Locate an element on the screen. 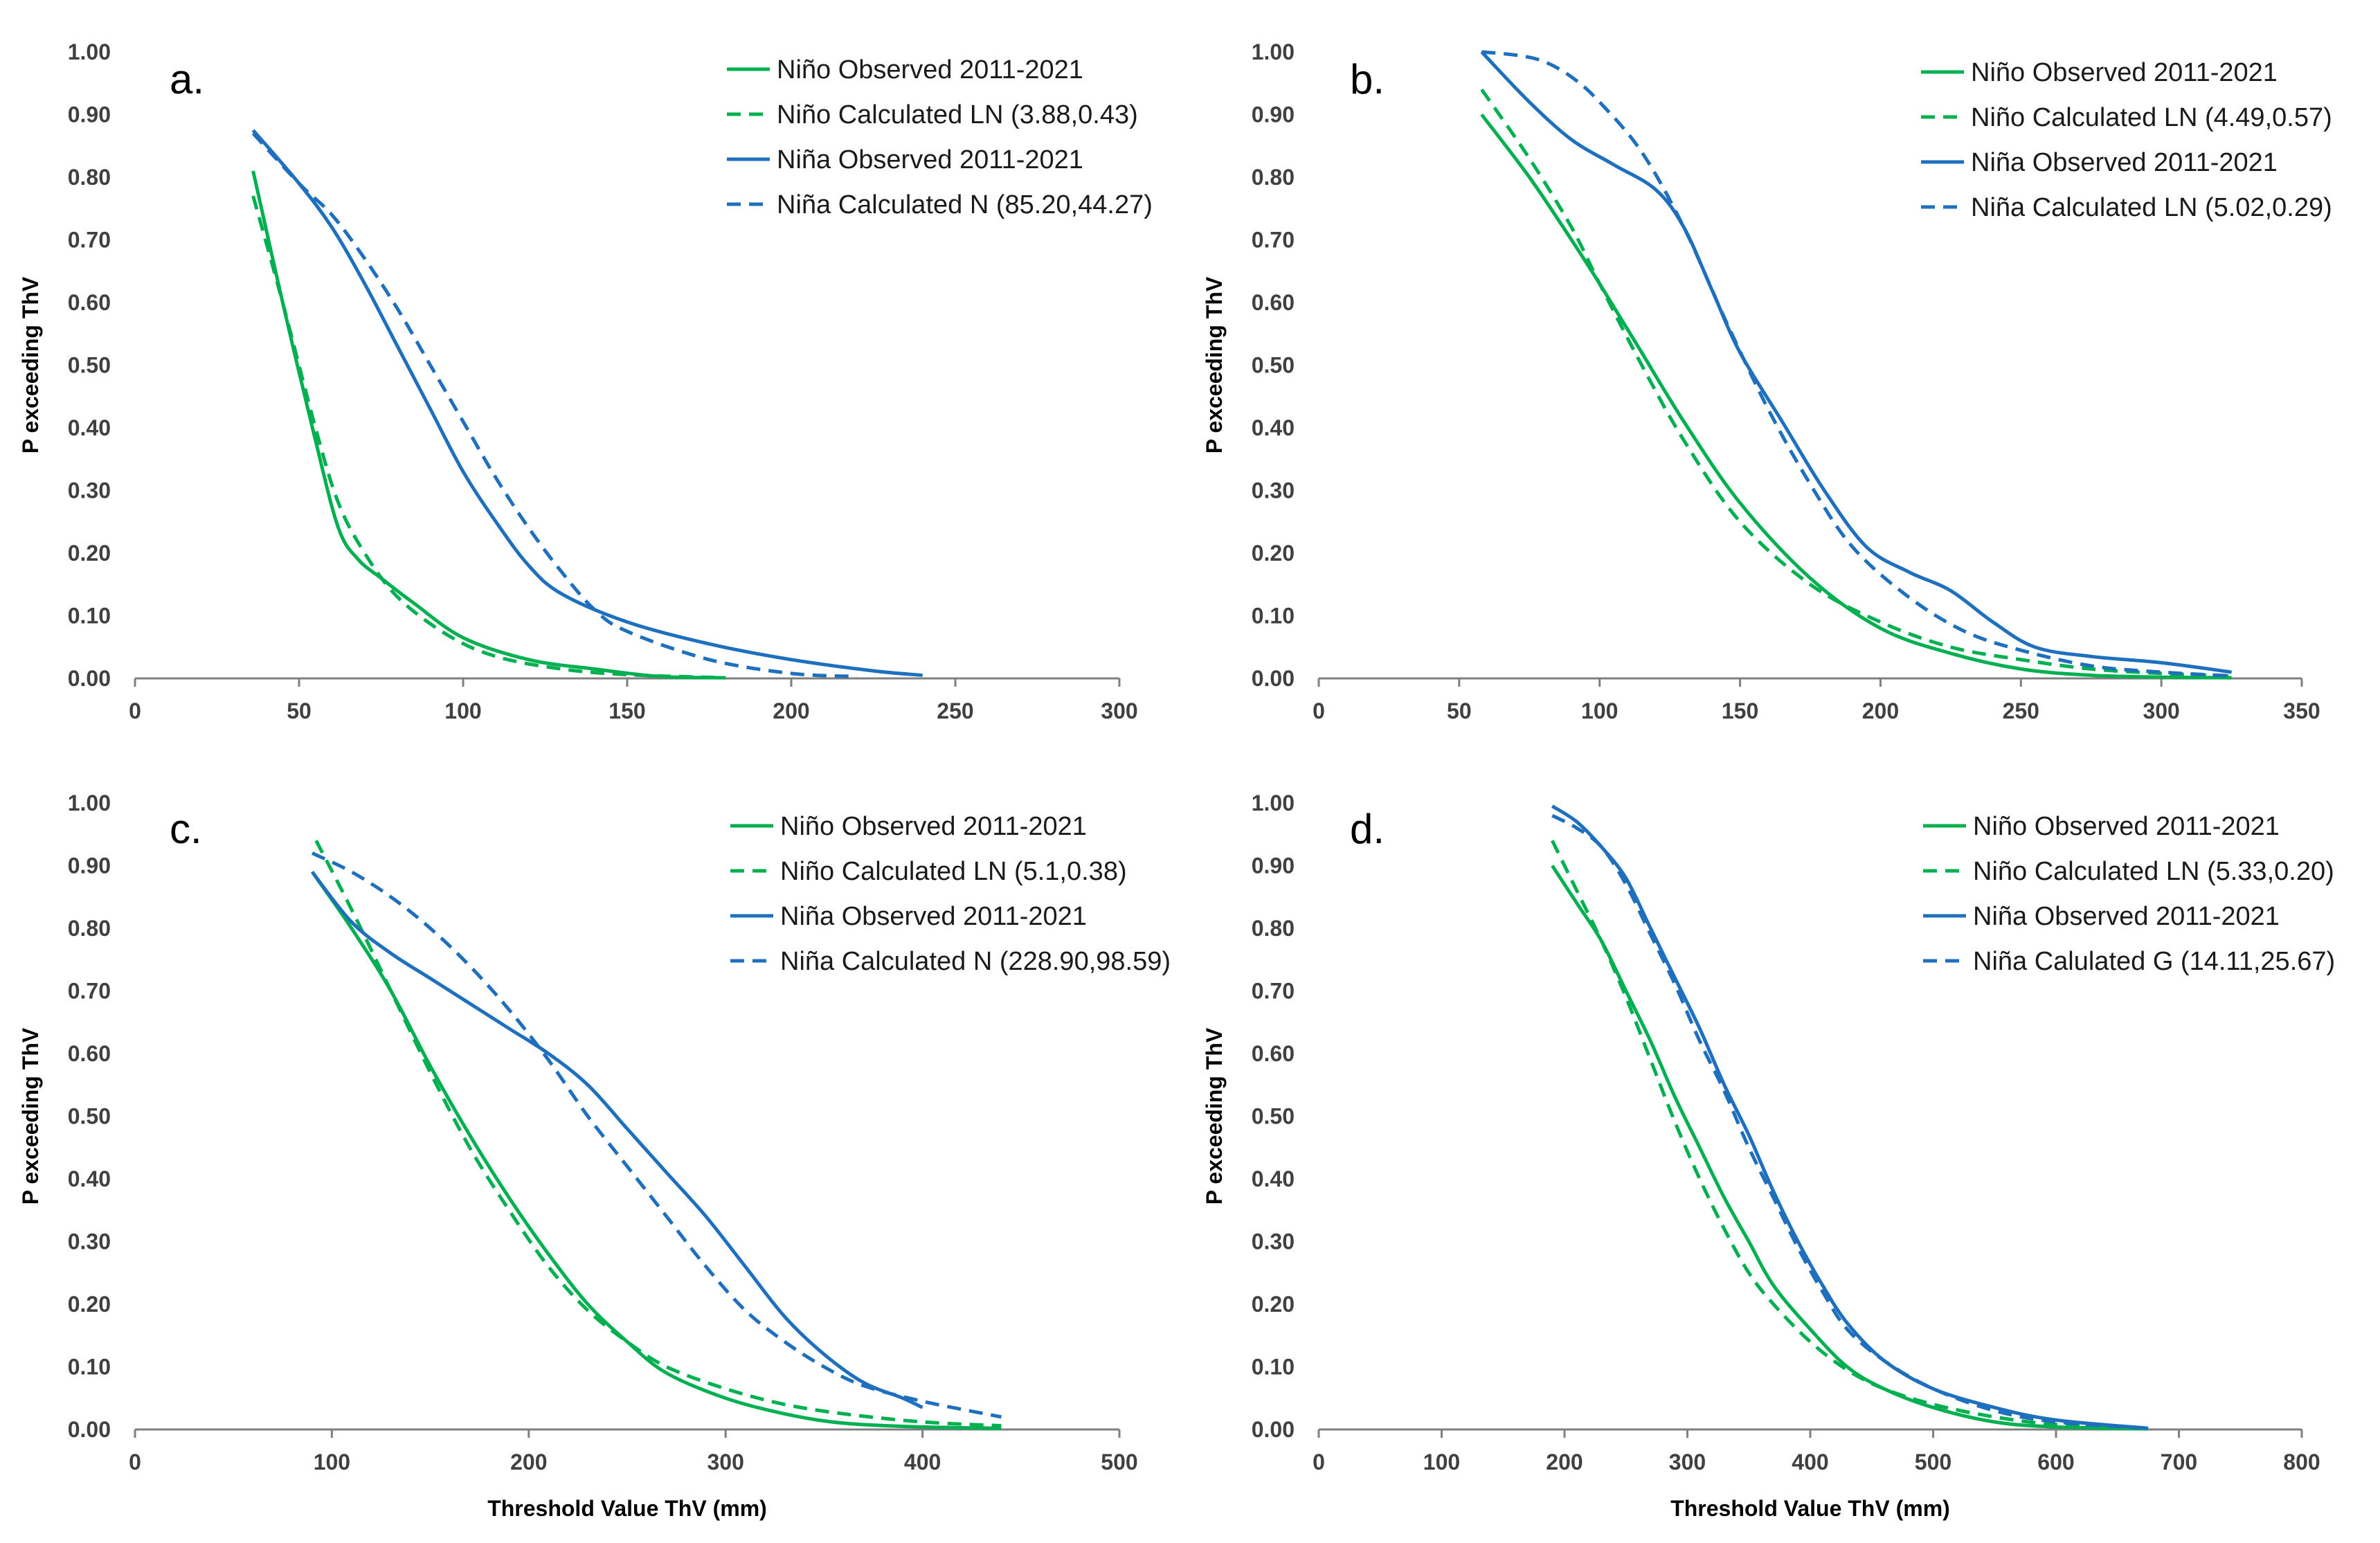  x-tick-label: 500 is located at coordinates (1933, 1462).